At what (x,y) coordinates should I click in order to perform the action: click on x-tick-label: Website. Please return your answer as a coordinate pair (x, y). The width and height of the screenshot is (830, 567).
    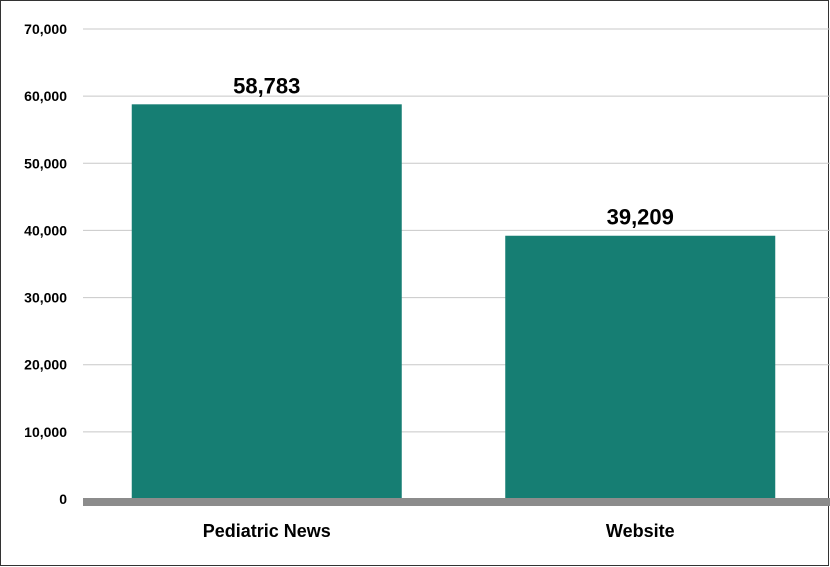
    Looking at the image, I should click on (640, 531).